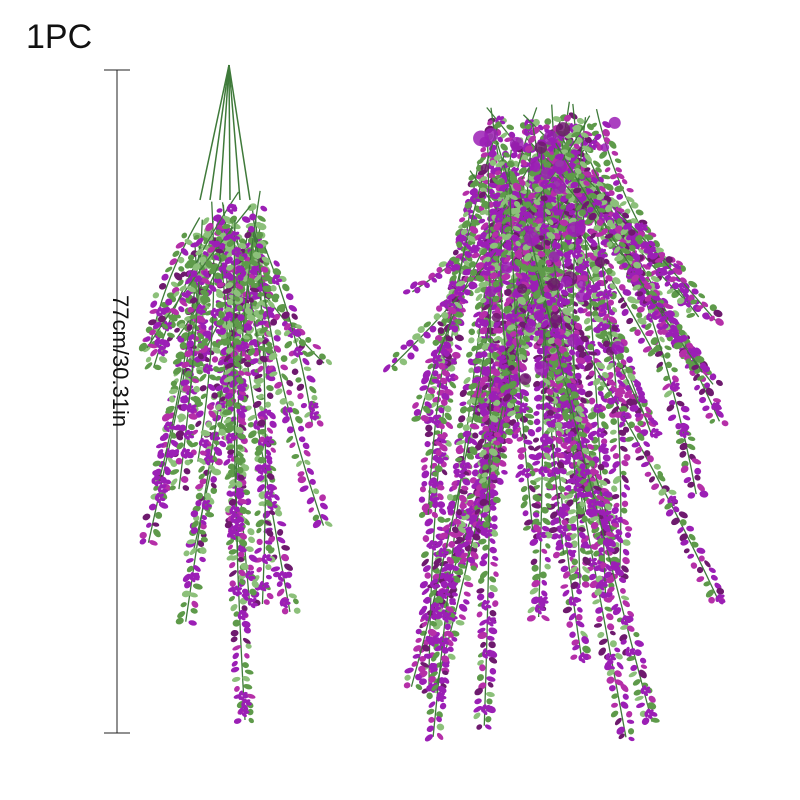  What do you see at coordinates (59, 37) in the screenshot?
I see `quantity-label: 1PC` at bounding box center [59, 37].